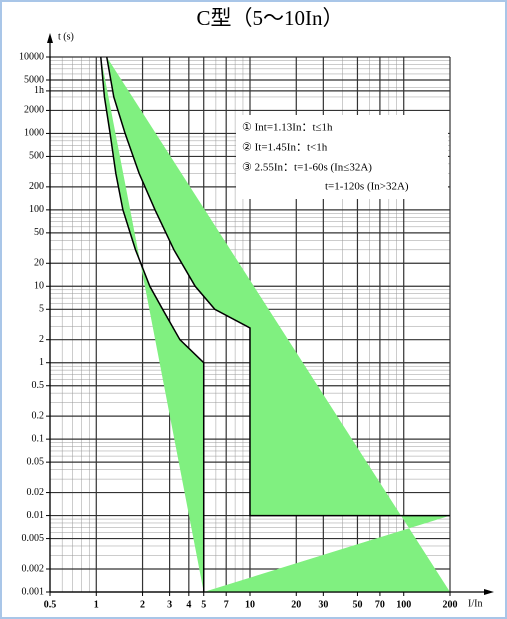 Image resolution: width=507 pixels, height=619 pixels. What do you see at coordinates (39, 286) in the screenshot?
I see `y-tick-label: 10` at bounding box center [39, 286].